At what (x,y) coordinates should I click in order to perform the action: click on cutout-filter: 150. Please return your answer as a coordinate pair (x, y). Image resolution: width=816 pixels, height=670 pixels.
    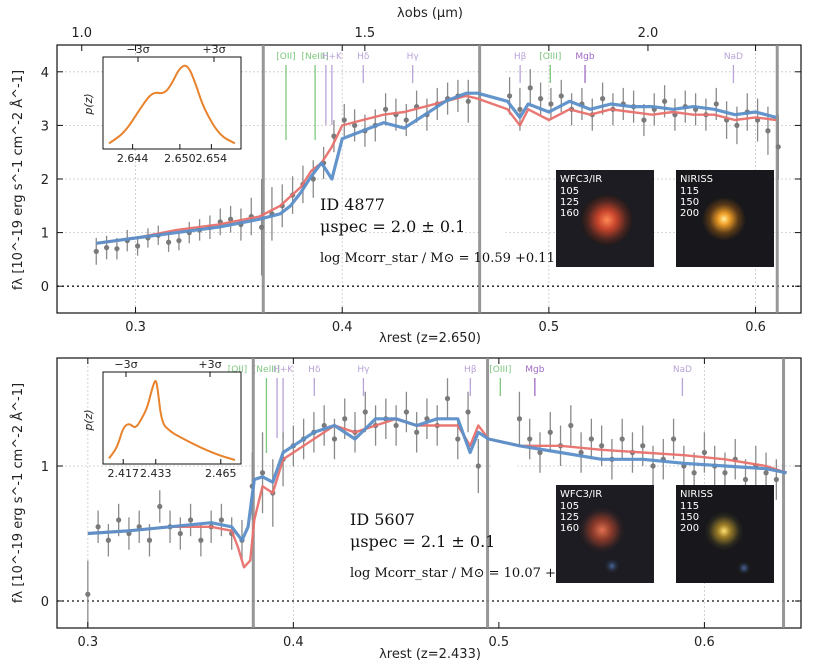
    Looking at the image, I should click on (689, 517).